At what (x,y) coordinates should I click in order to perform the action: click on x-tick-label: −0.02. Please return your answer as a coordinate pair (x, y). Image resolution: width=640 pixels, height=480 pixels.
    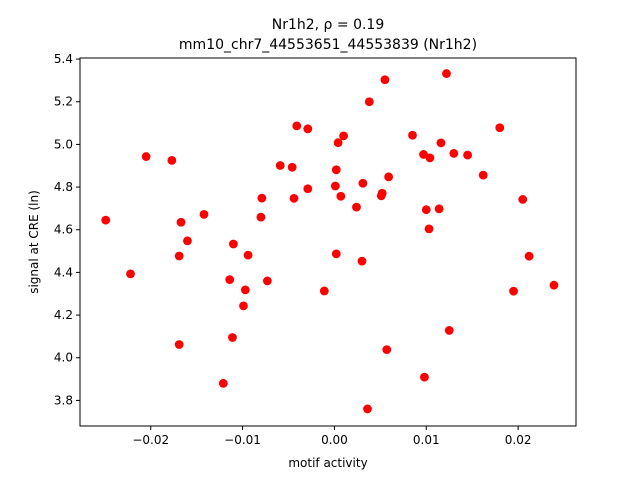
    Looking at the image, I should click on (150, 440).